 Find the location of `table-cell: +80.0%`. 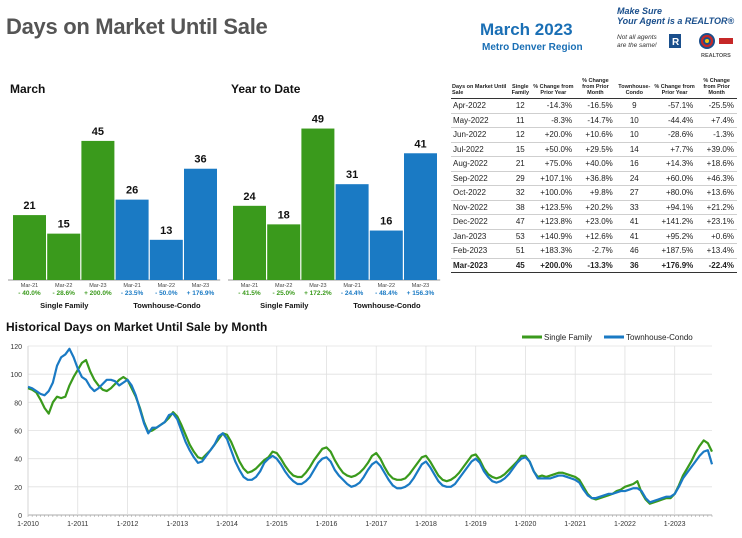

table-cell: +80.0% is located at coordinates (674, 193).